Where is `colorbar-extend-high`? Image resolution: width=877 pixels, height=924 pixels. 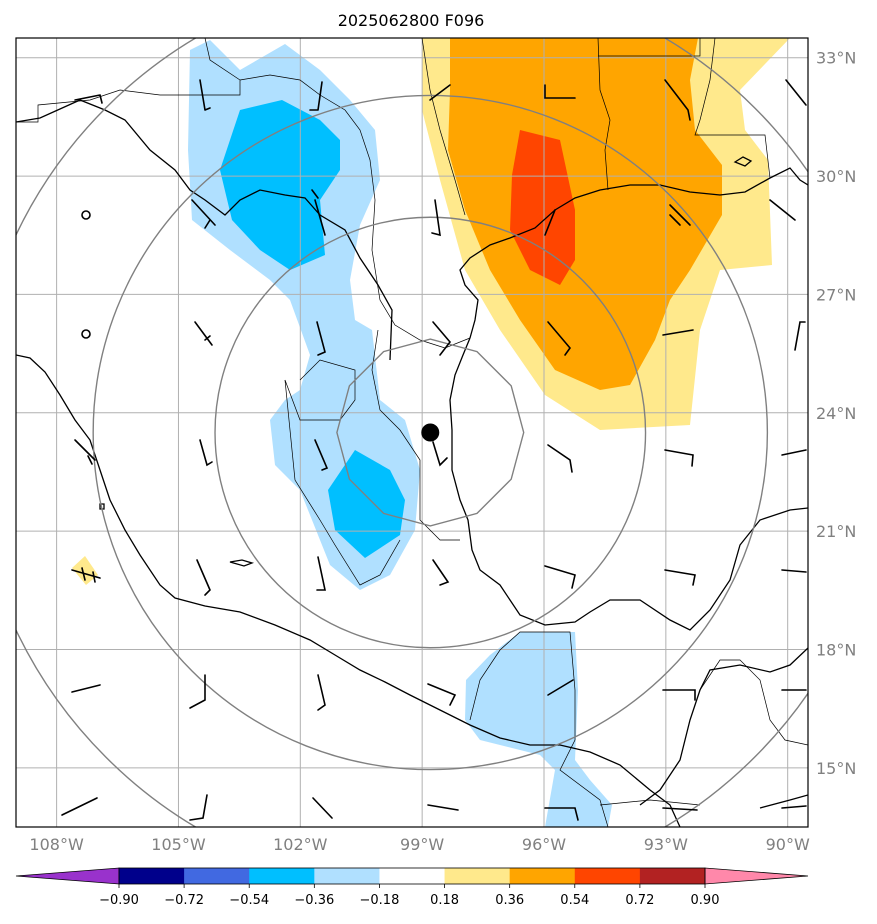
colorbar-extend-high is located at coordinates (756, 876).